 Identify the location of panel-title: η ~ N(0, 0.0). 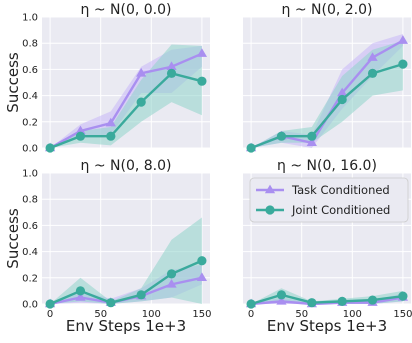
(126, 10).